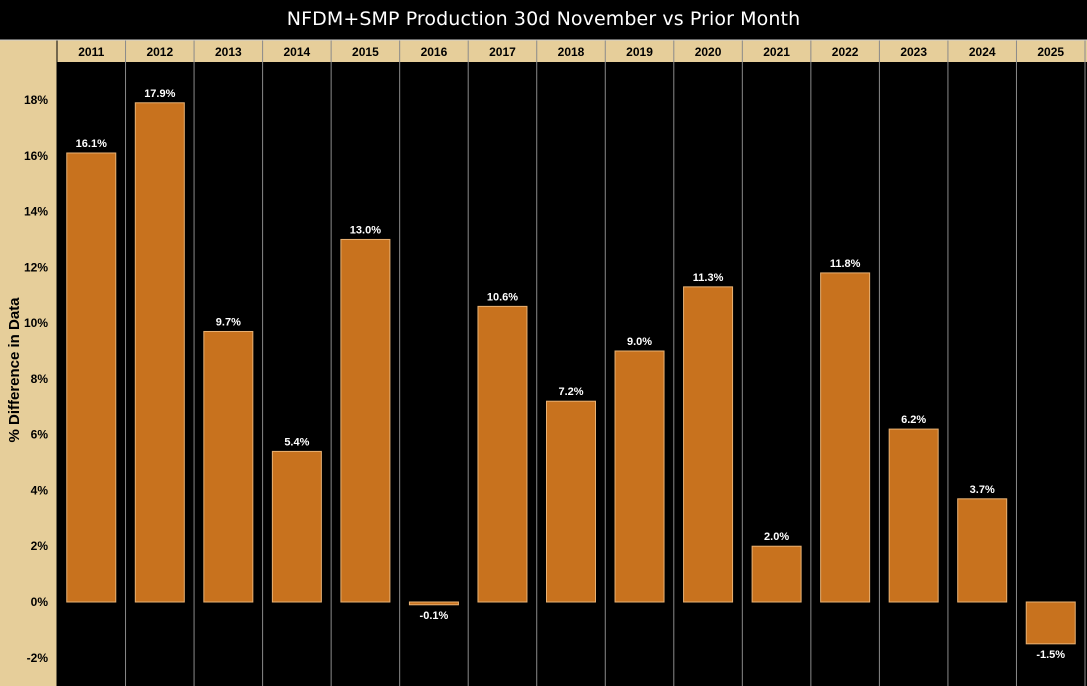 The width and height of the screenshot is (1087, 686). Describe the element at coordinates (40, 546) in the screenshot. I see `y-tick-label: 2%` at that location.